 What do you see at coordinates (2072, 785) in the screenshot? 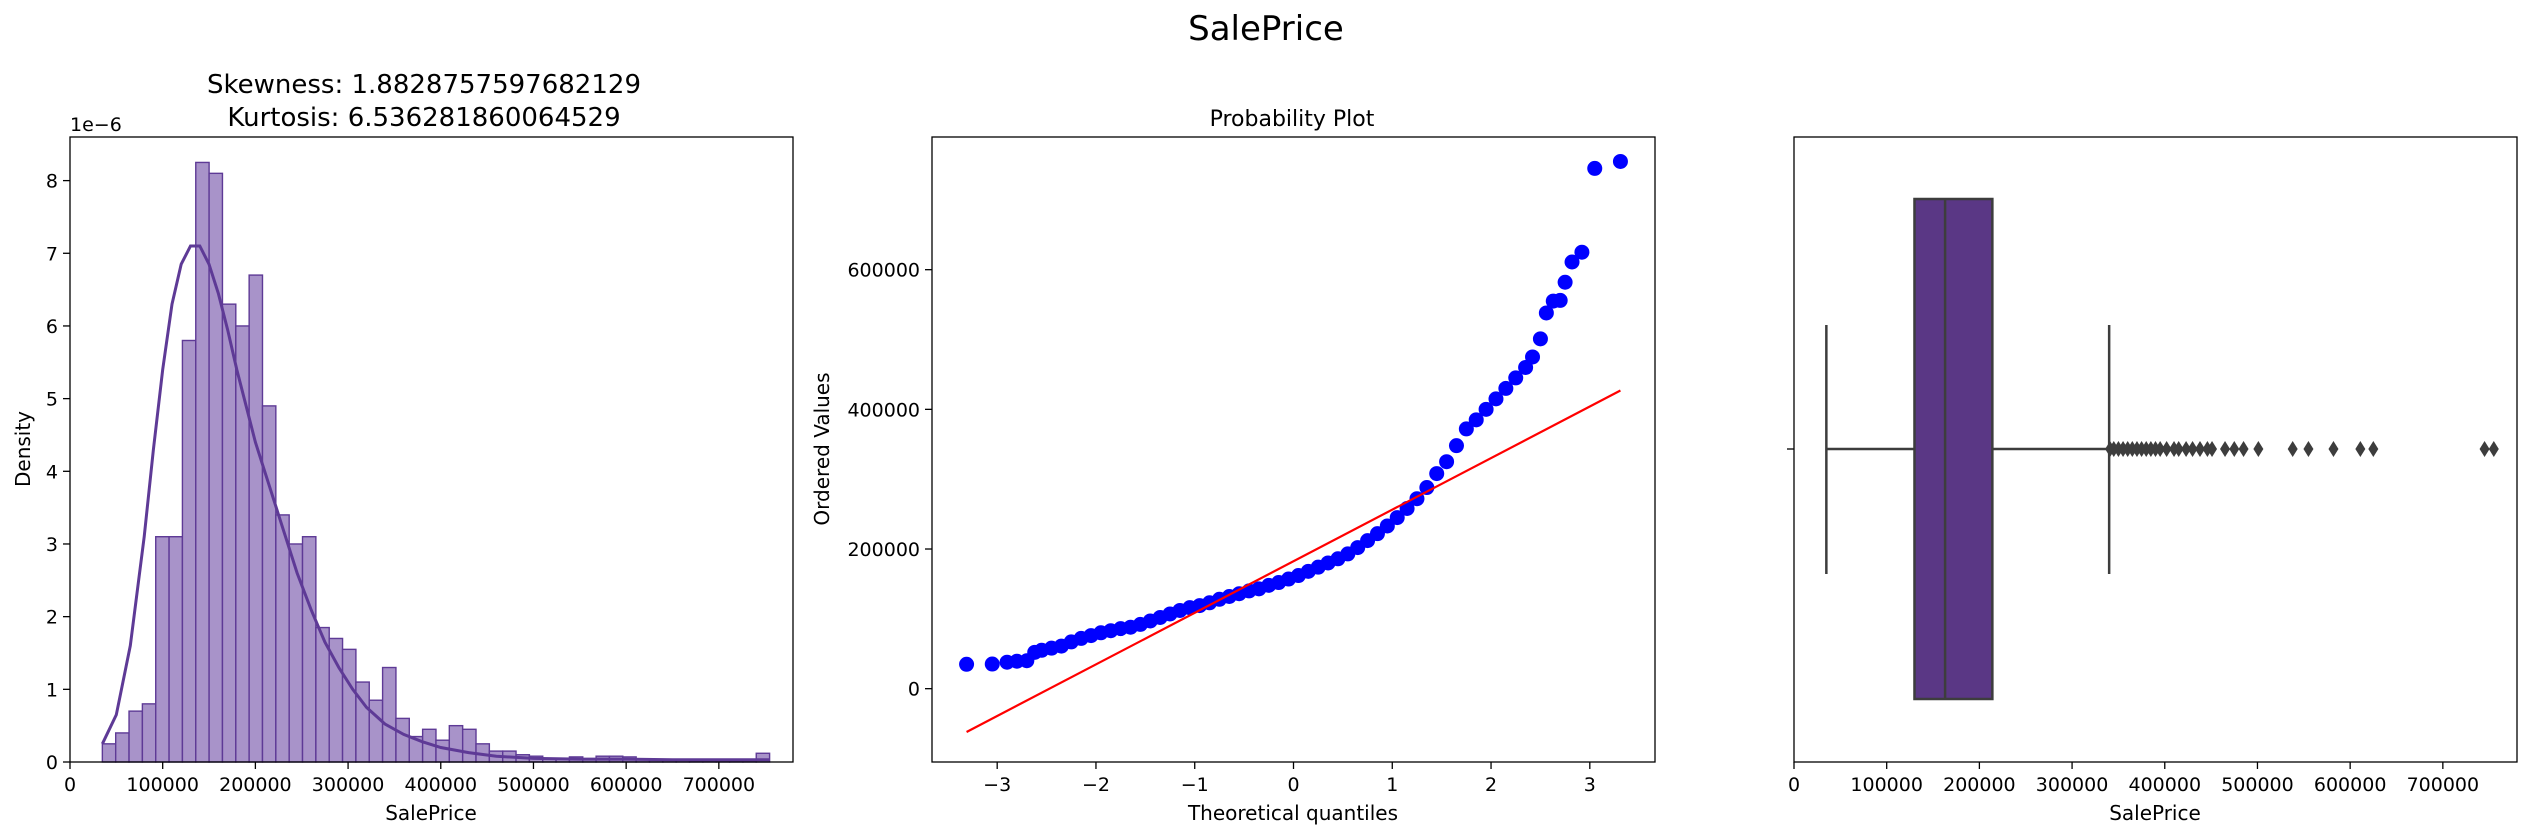
I see `box-xtick-label: 300000` at bounding box center [2072, 785].